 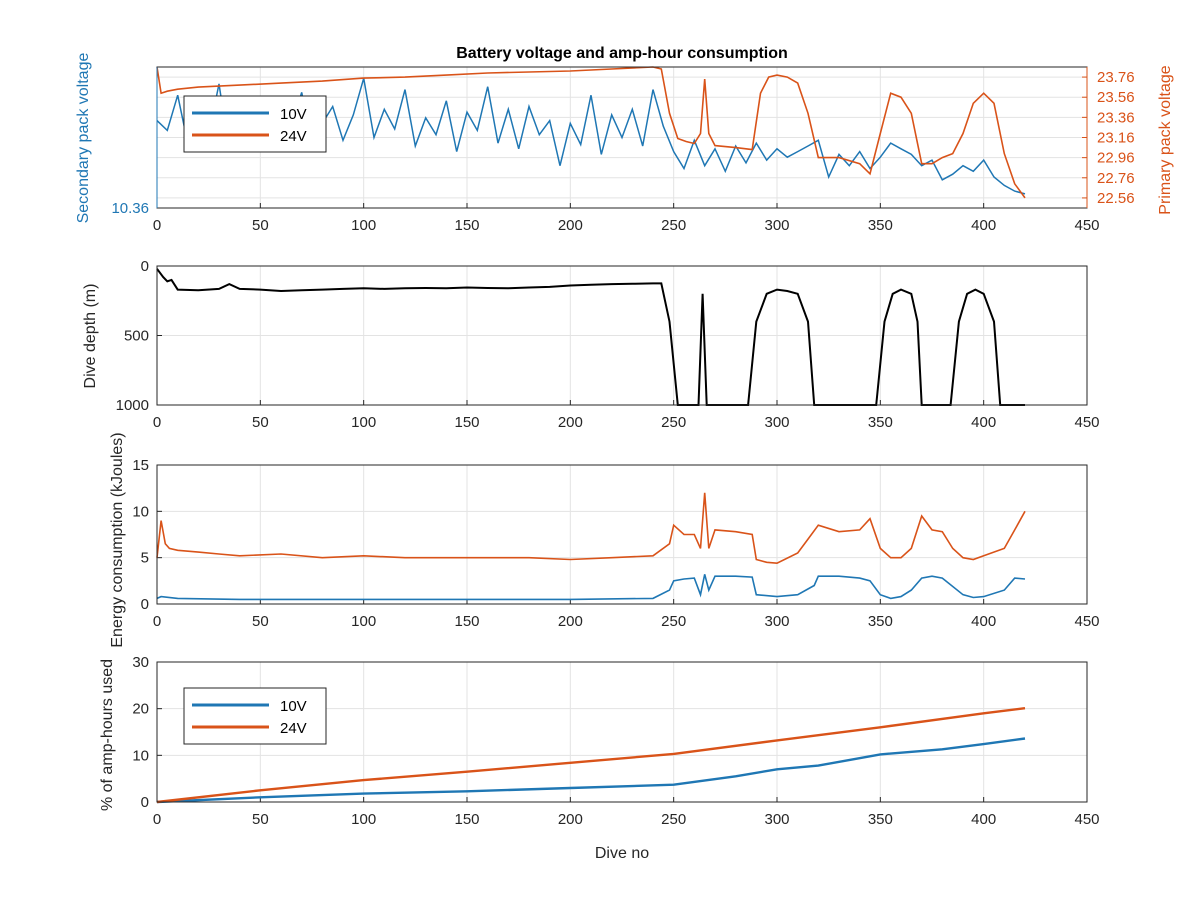 I want to click on y-tick-label-right: 22.76, so click(x=1116, y=178).